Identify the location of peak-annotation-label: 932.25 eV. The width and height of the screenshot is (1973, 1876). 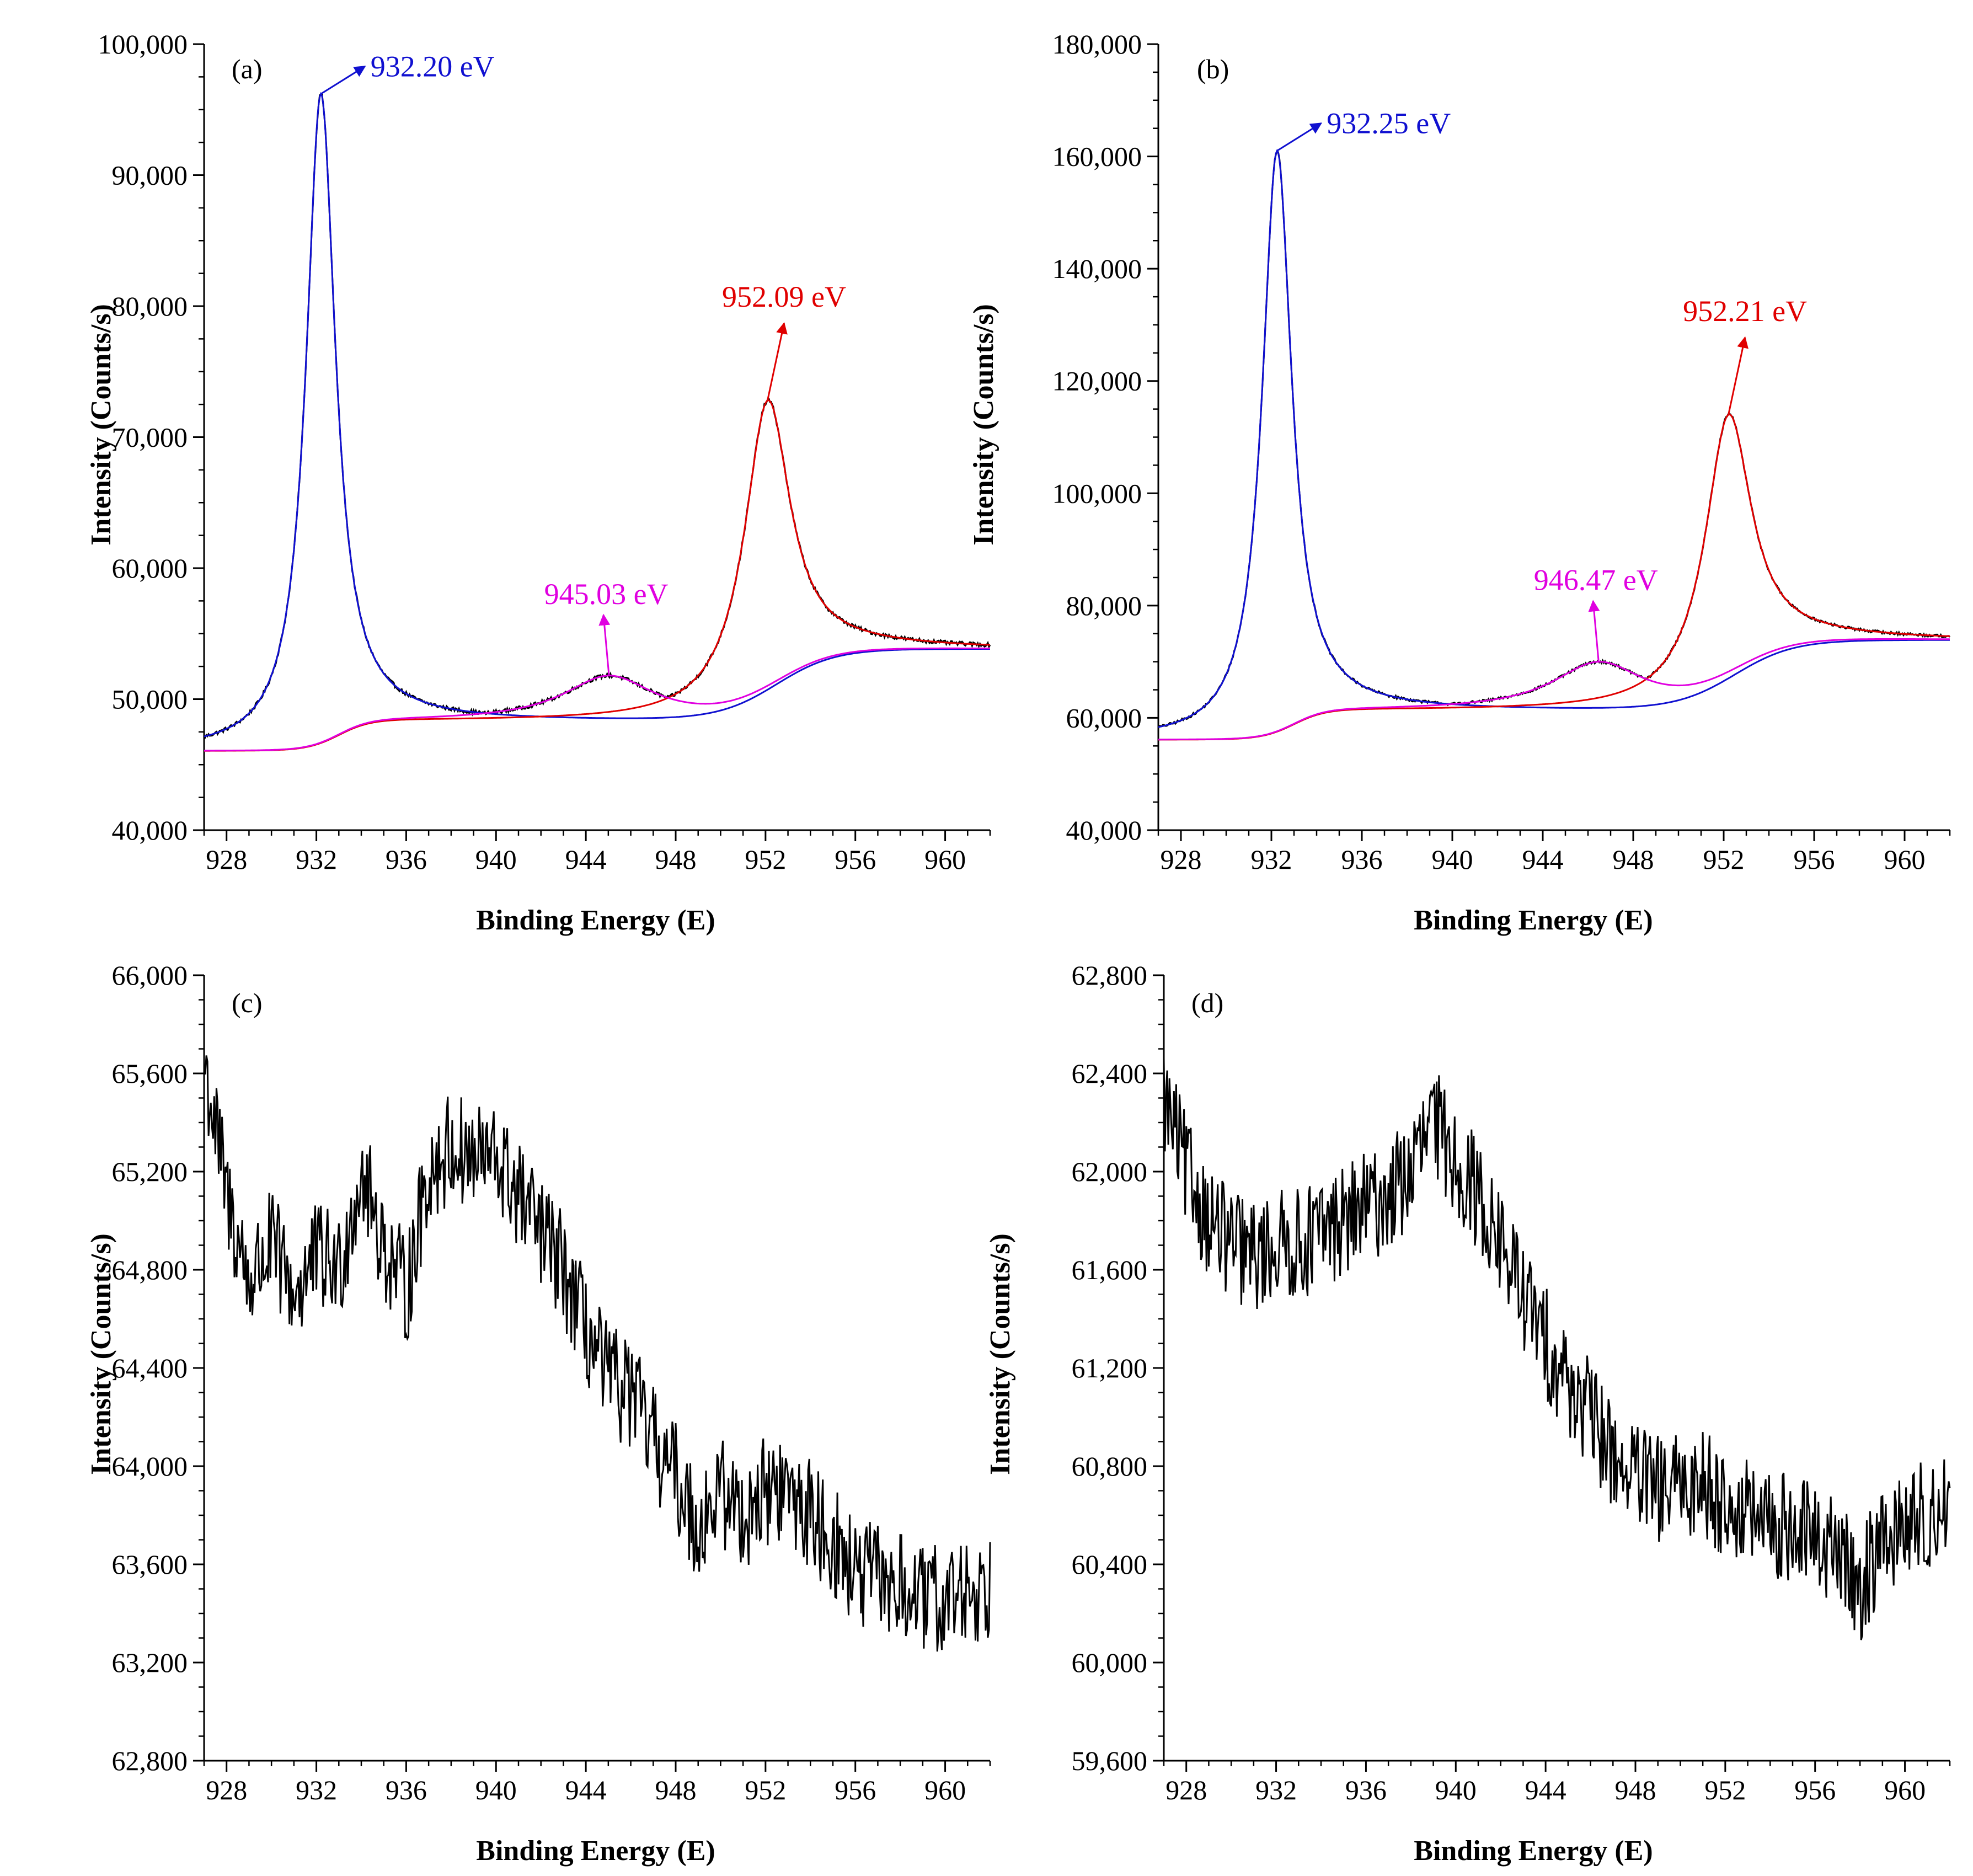
(1389, 123).